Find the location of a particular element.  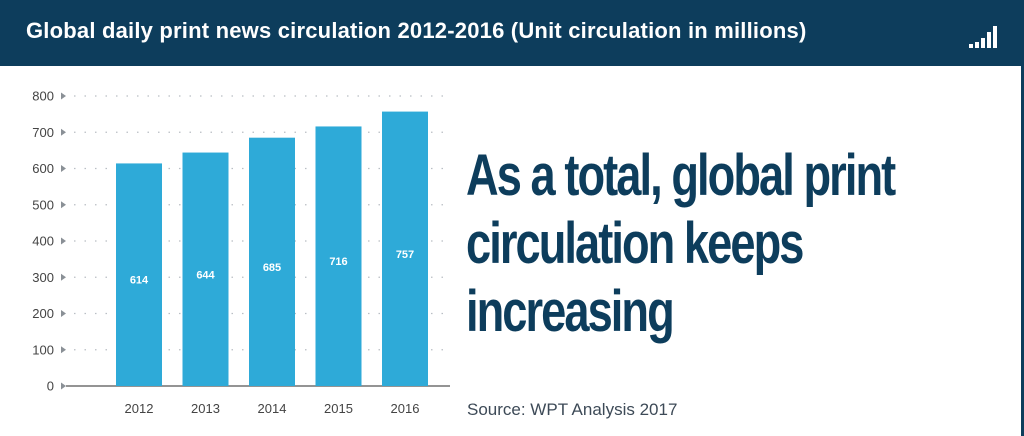

x-tick-label: 2014 is located at coordinates (272, 408).